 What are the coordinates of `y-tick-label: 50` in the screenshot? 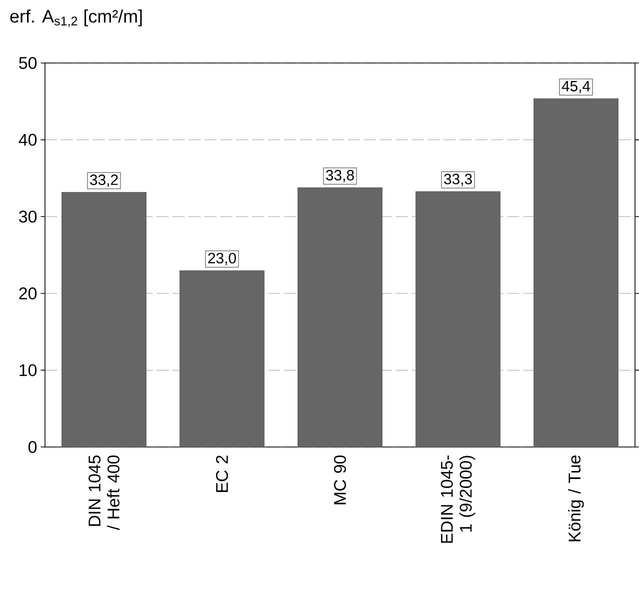 It's located at (28, 63).